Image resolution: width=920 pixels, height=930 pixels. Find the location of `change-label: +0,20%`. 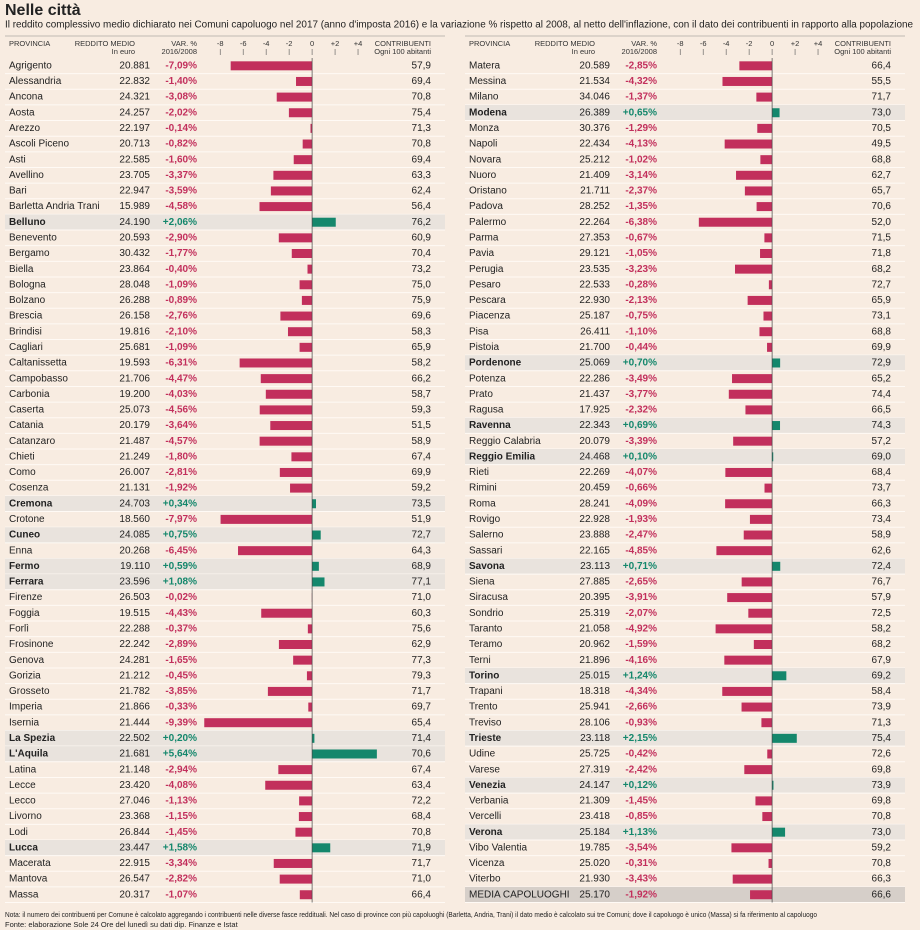

change-label: +0,20% is located at coordinates (180, 738).